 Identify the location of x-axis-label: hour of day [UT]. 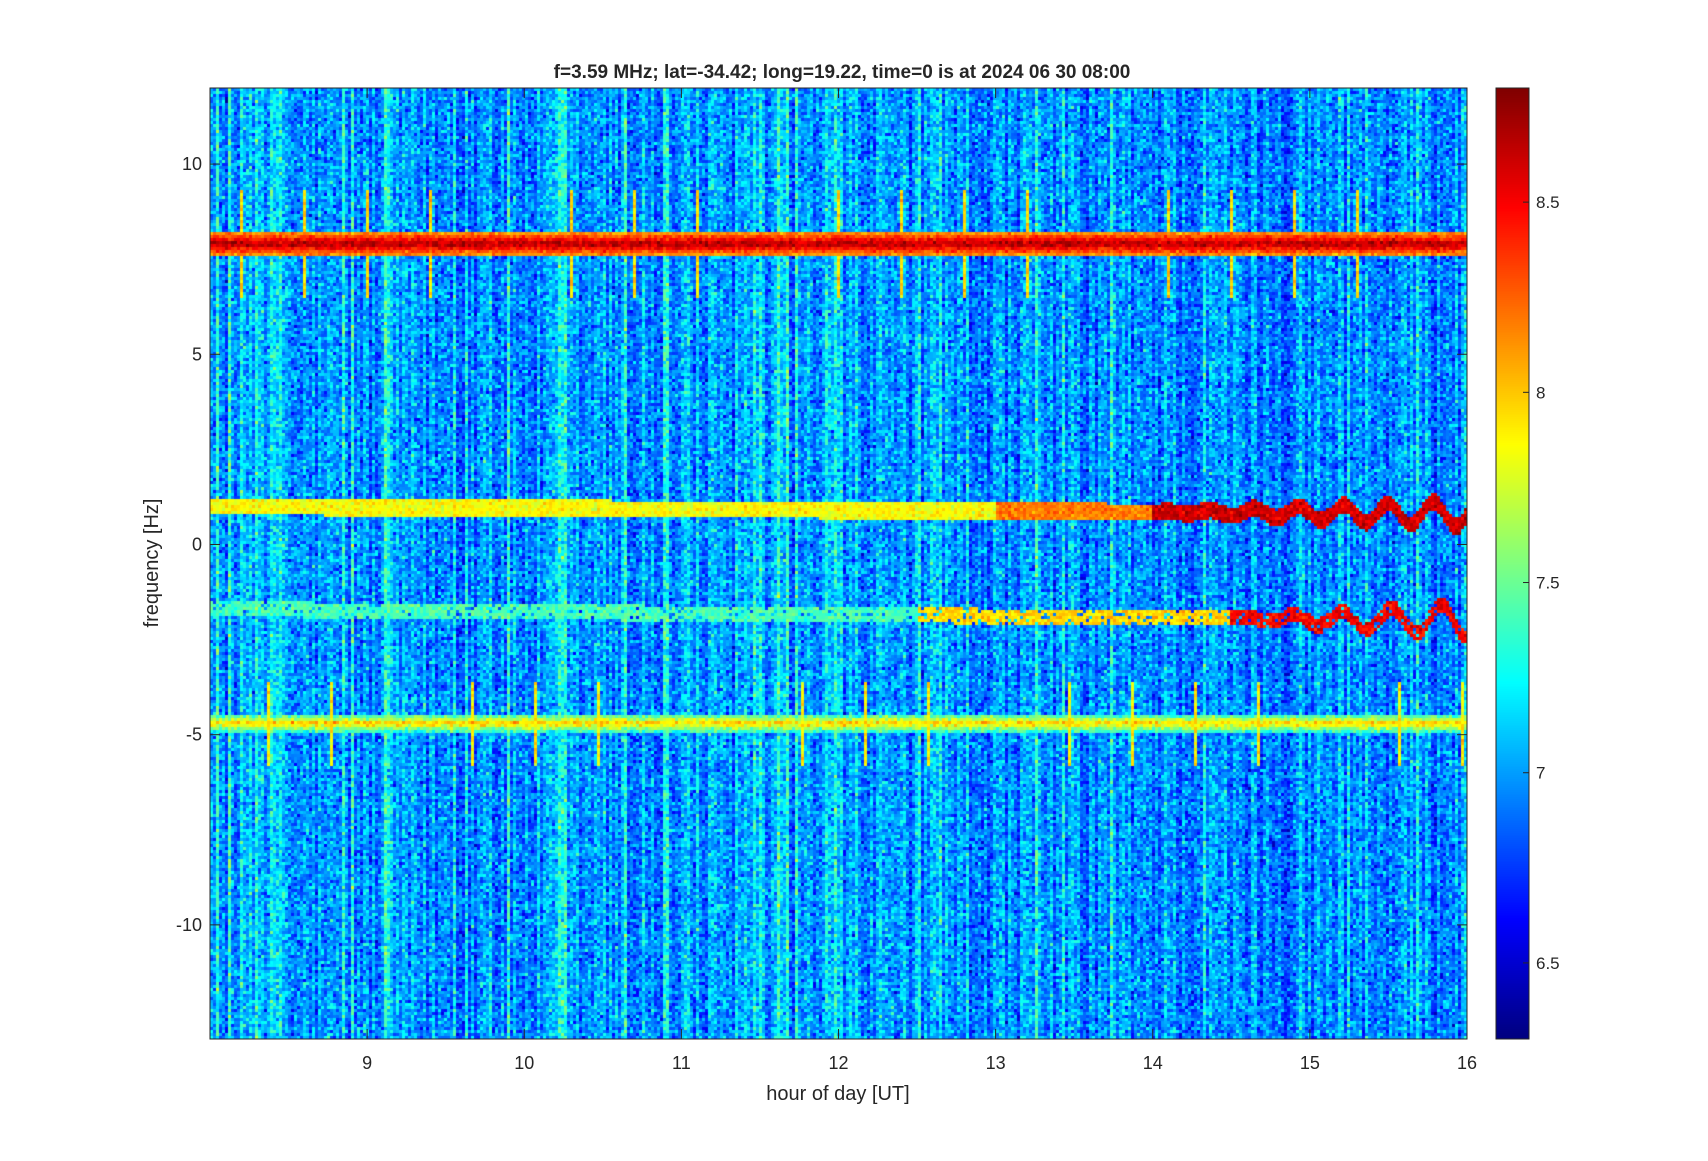
(837, 1094).